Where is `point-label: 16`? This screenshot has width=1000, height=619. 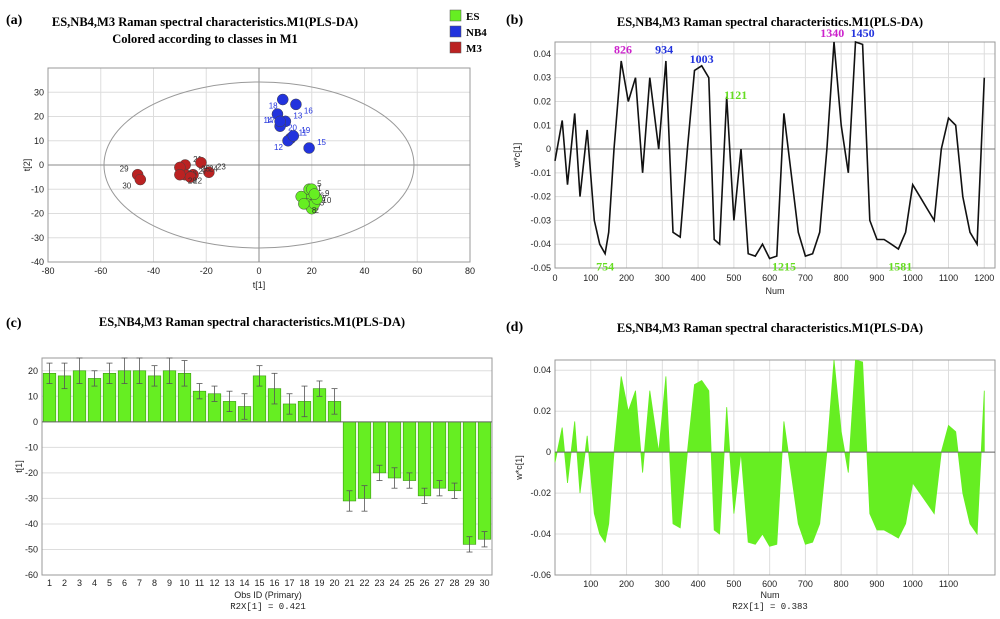 point-label: 16 is located at coordinates (308, 110).